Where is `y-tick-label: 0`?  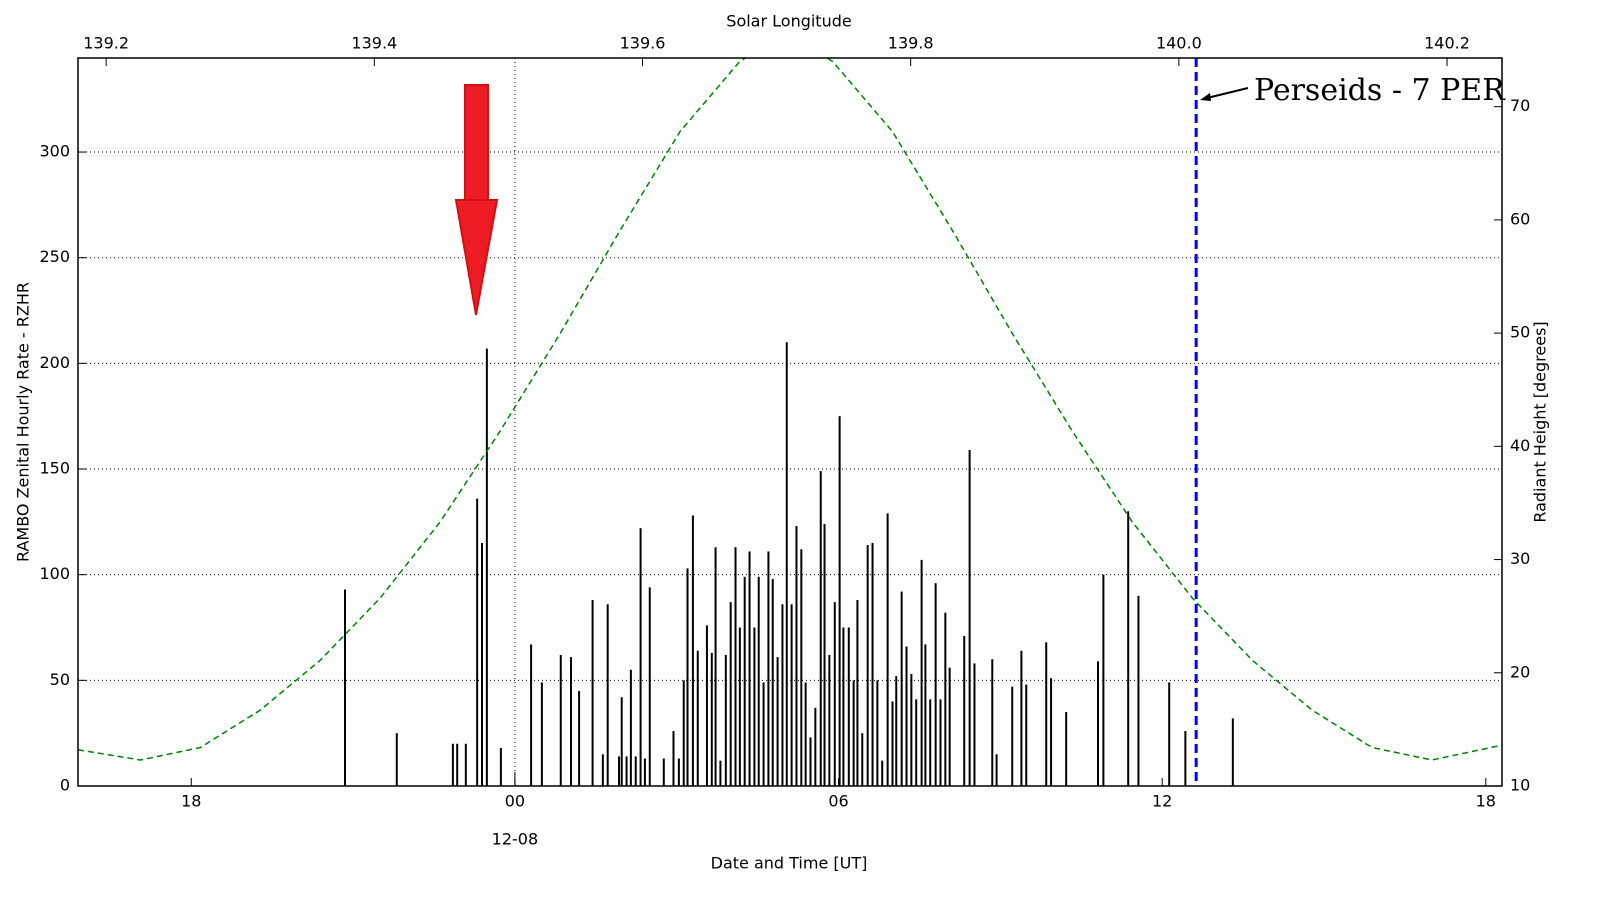
y-tick-label: 0 is located at coordinates (65, 785).